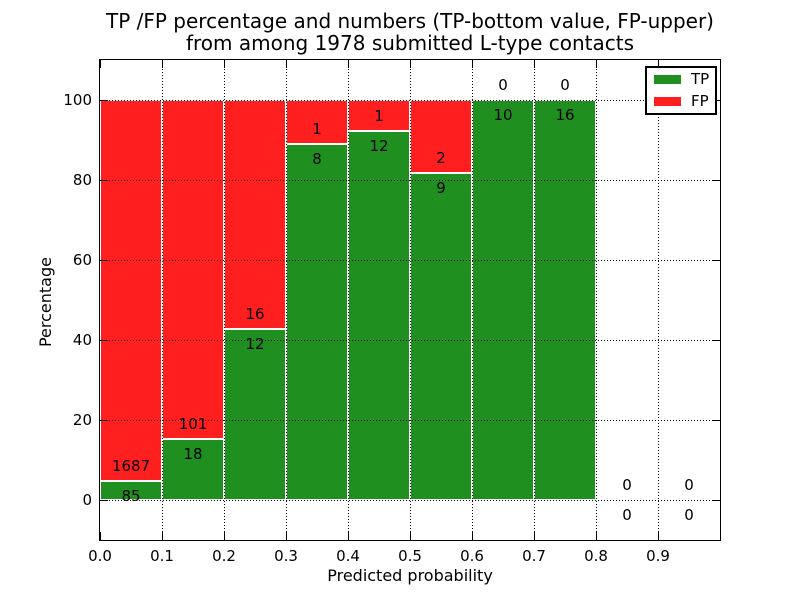  Describe the element at coordinates (131, 495) in the screenshot. I see `bar-annotation-tp: 85` at that location.